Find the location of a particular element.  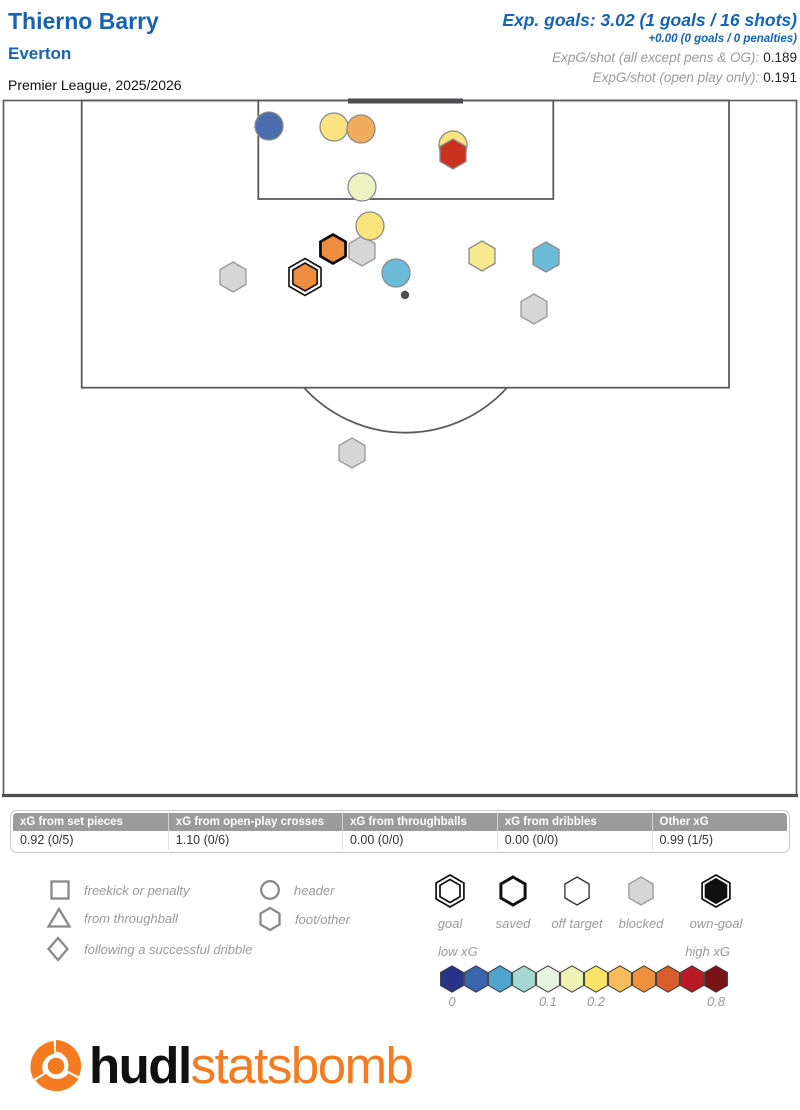

legend-result-own-goal: own-goal is located at coordinates (716, 901).